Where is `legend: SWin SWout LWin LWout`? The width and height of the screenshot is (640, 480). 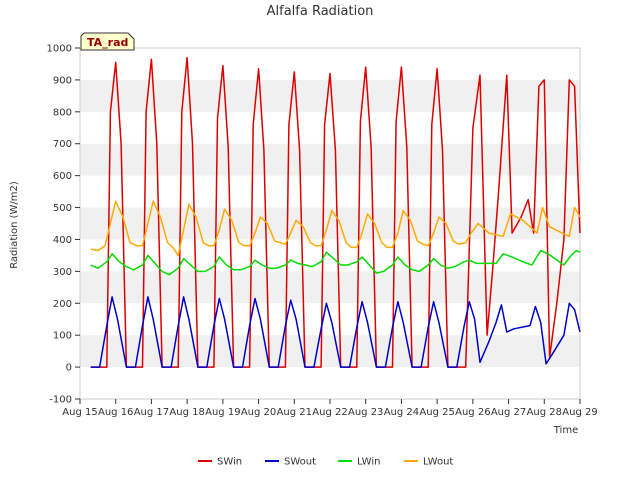
legend: SWin SWout LWin LWout is located at coordinates (325, 462).